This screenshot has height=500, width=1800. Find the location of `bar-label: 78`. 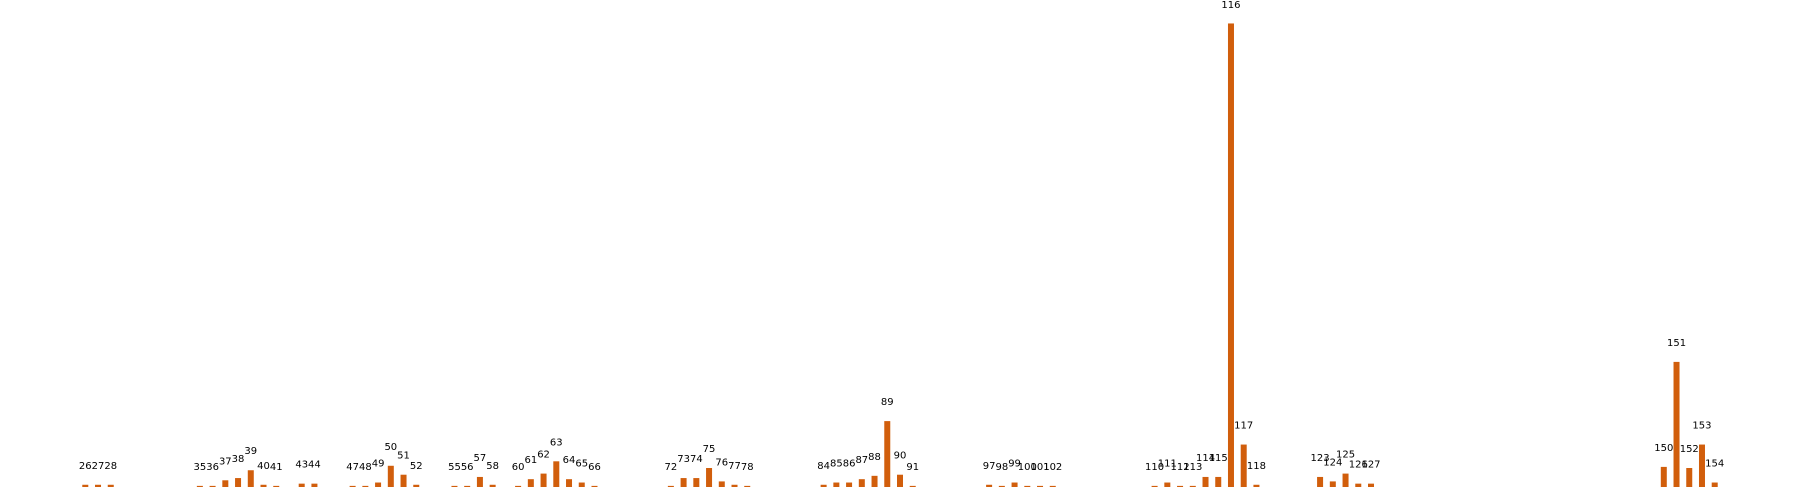

bar-label: 78 is located at coordinates (747, 467).